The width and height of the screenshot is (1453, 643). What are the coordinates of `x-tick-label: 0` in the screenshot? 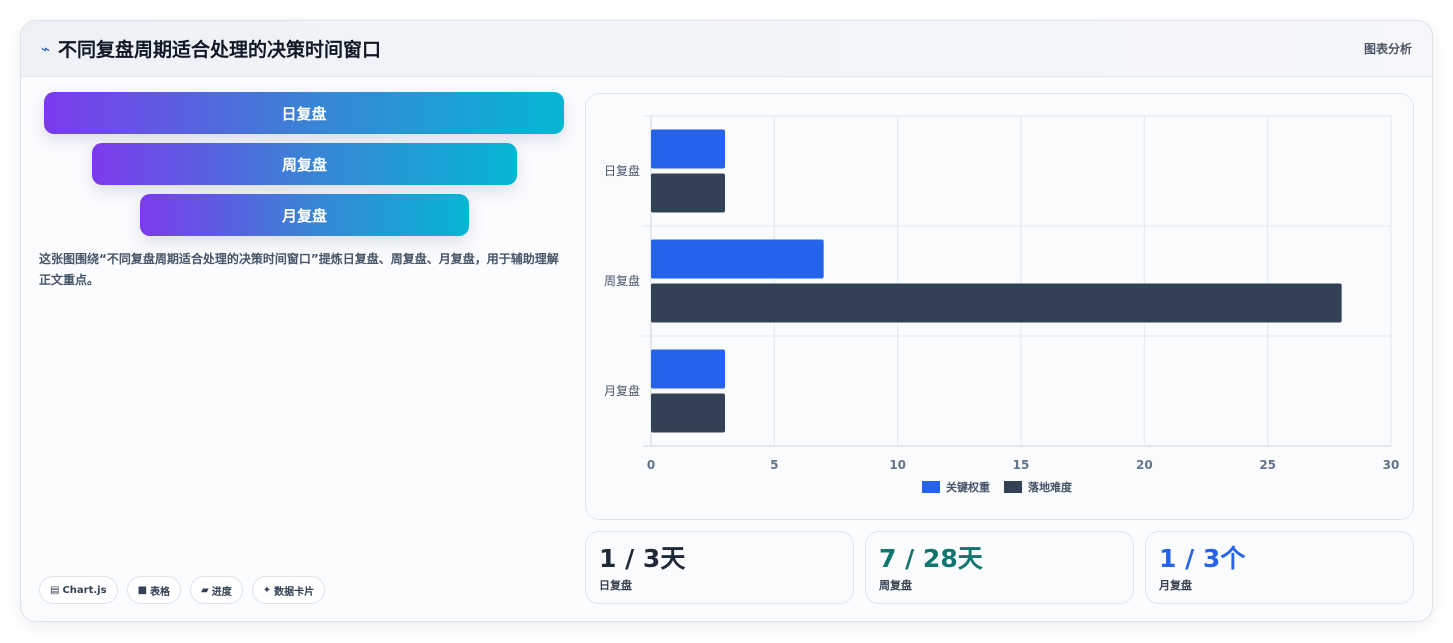 It's located at (651, 465).